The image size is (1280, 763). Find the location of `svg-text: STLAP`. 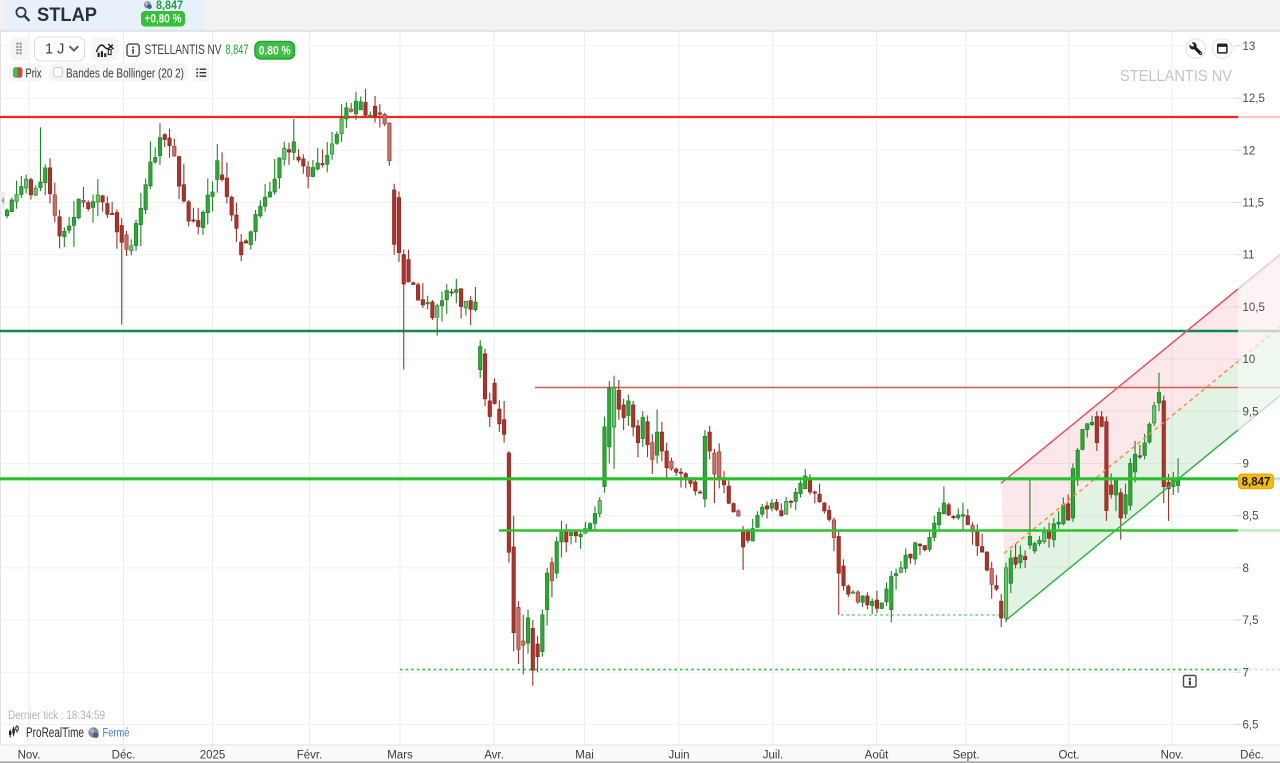

svg-text: STLAP is located at coordinates (67, 15).